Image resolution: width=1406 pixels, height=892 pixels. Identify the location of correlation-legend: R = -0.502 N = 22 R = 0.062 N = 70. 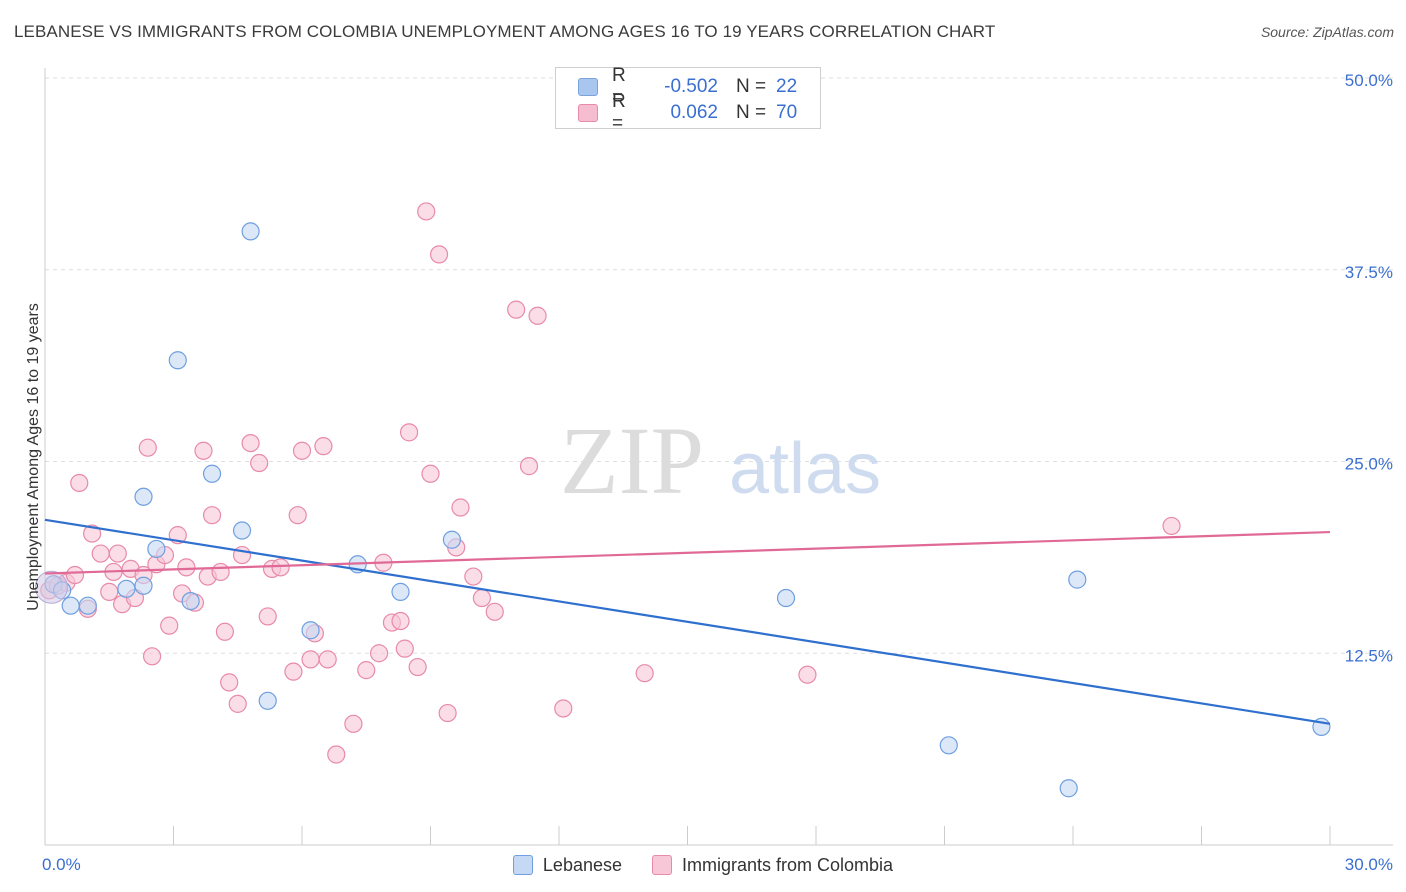
(688, 99).